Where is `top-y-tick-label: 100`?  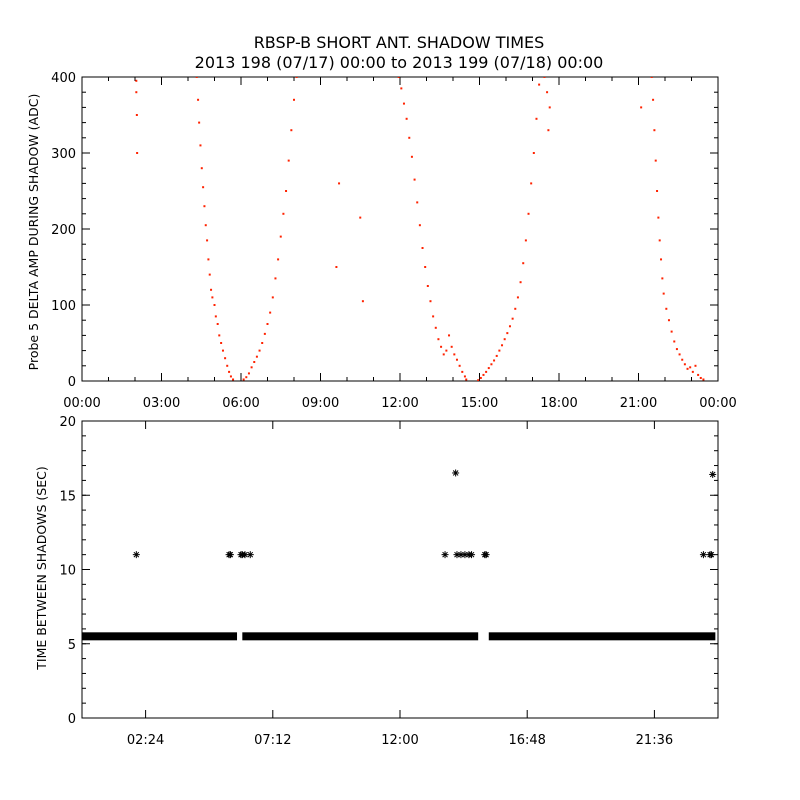
top-y-tick-label: 100 is located at coordinates (63, 306).